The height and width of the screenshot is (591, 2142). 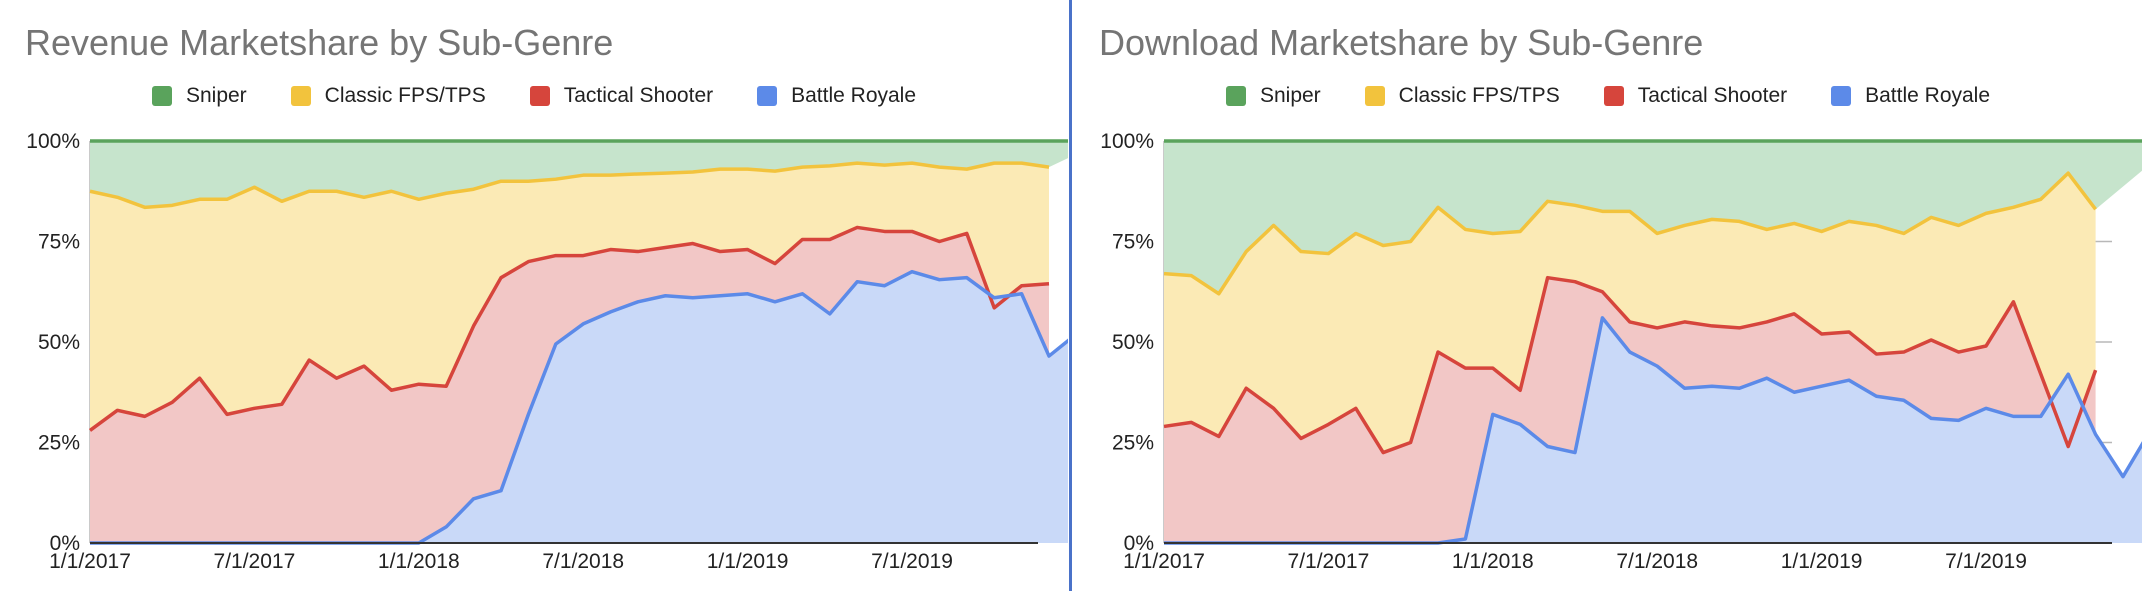 I want to click on chart-title: Download Marketshare by Sub-Genre, so click(x=1401, y=42).